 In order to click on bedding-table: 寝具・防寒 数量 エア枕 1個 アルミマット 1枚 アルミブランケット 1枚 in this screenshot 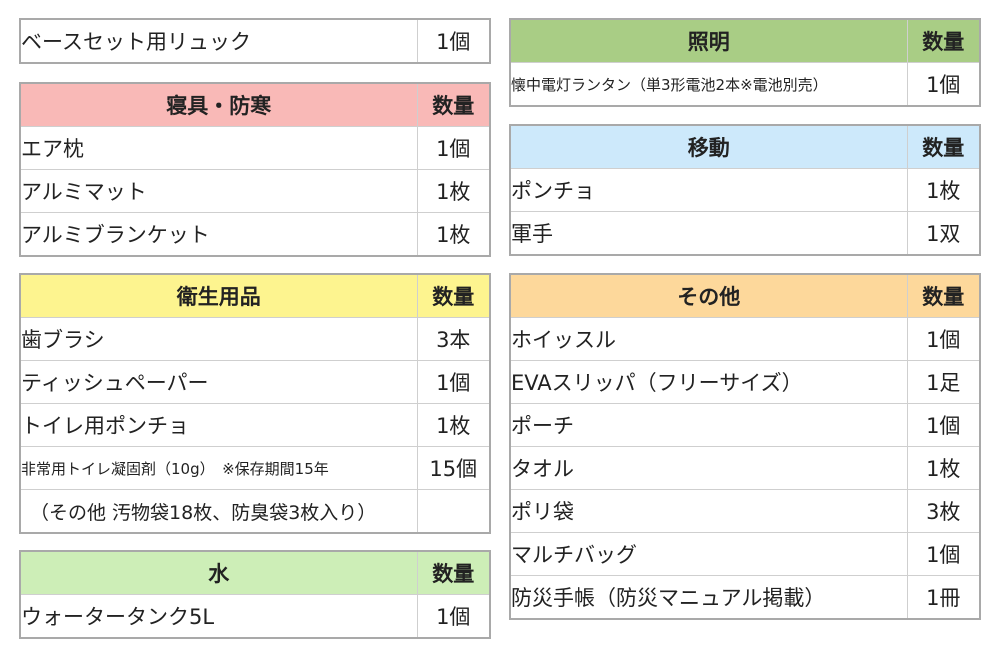, I will do `click(255, 169)`.